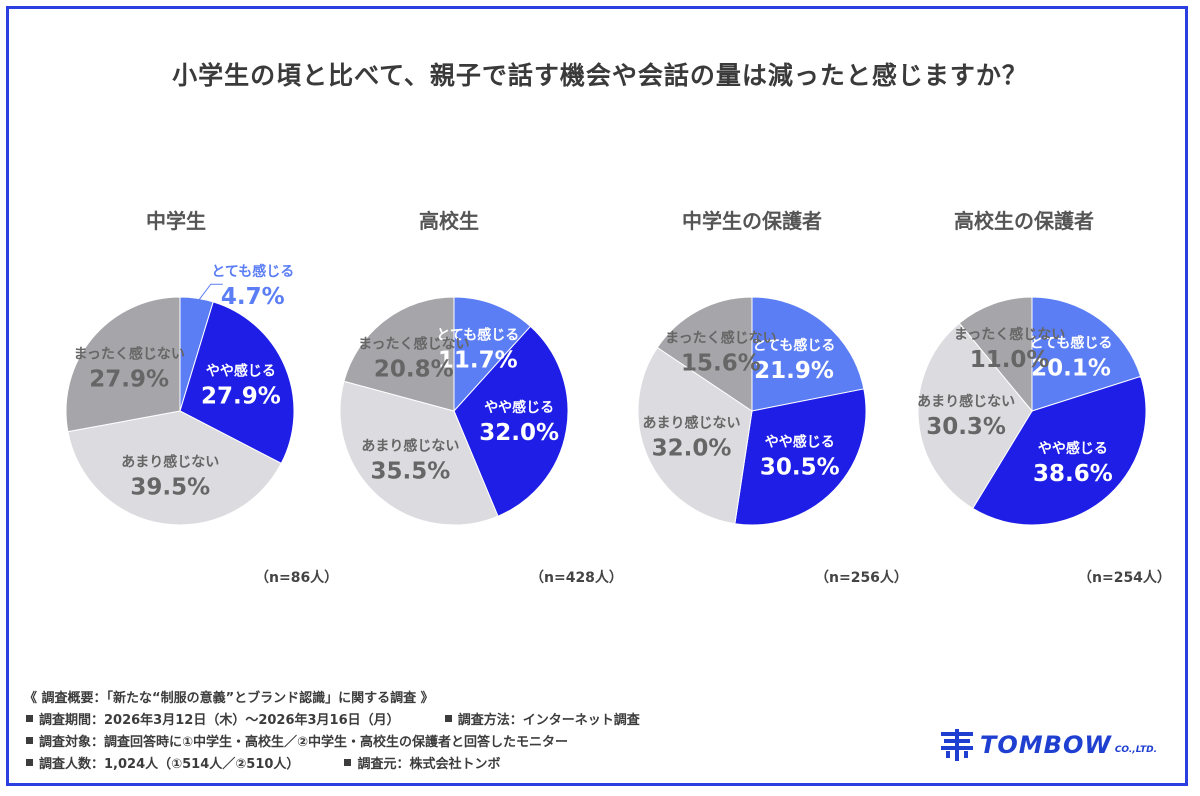 The image size is (1200, 796). I want to click on slice-value-amari: 32.0%, so click(692, 449).